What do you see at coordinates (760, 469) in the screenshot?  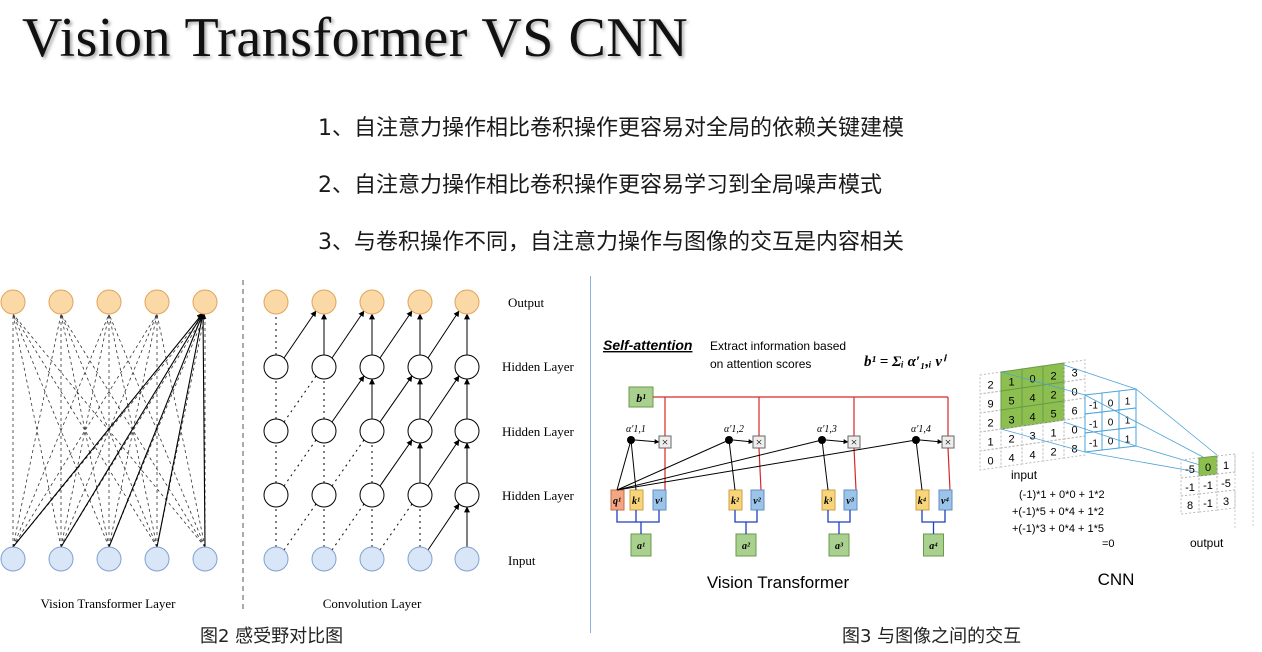 I see `v-red-link` at bounding box center [760, 469].